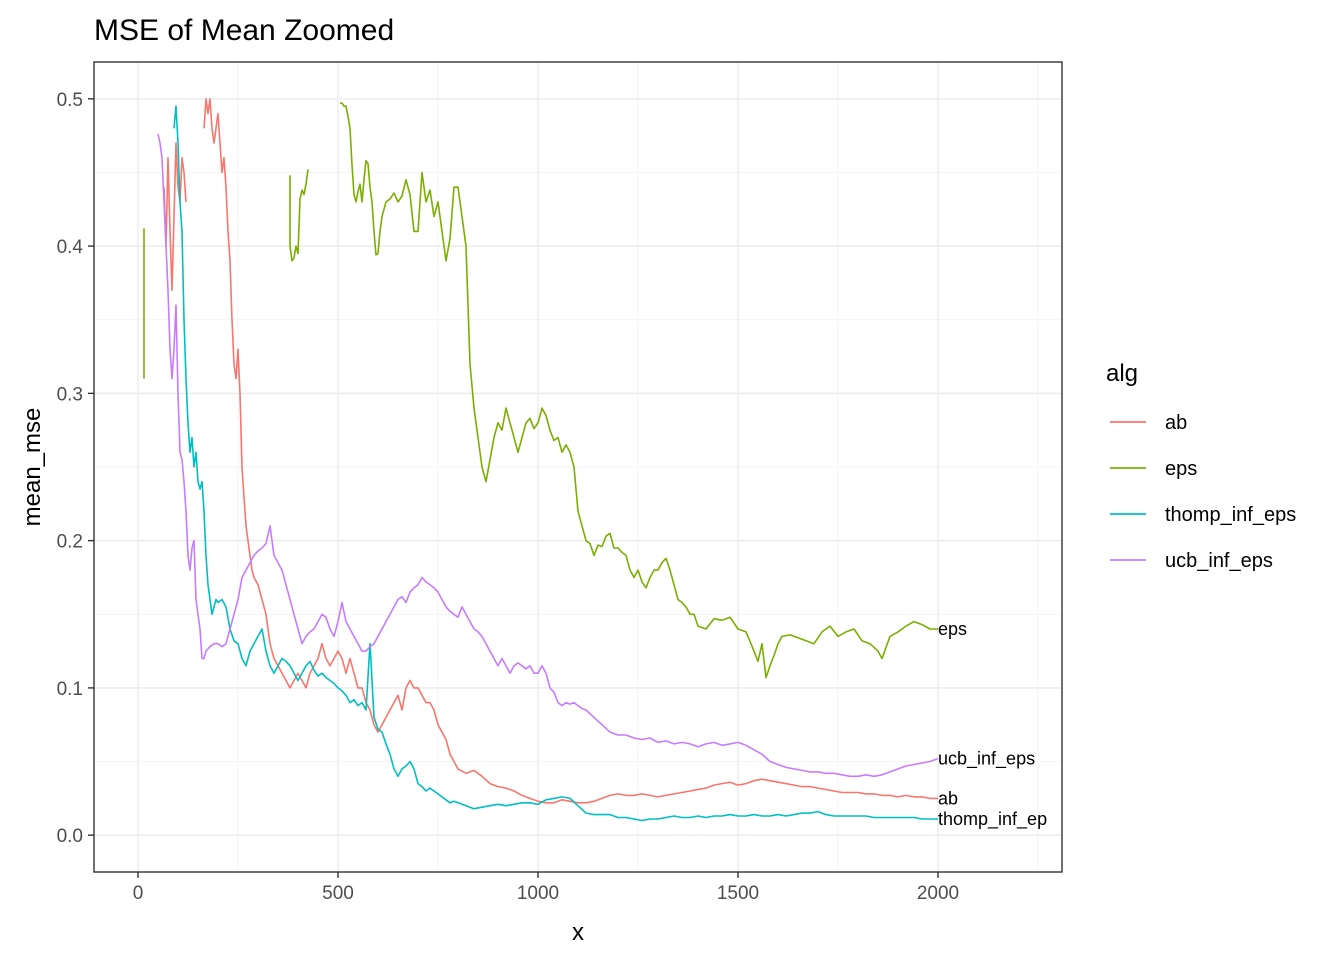  What do you see at coordinates (992, 819) in the screenshot?
I see `end-label-thomp-inf-eps: thomp_inf_ep` at bounding box center [992, 819].